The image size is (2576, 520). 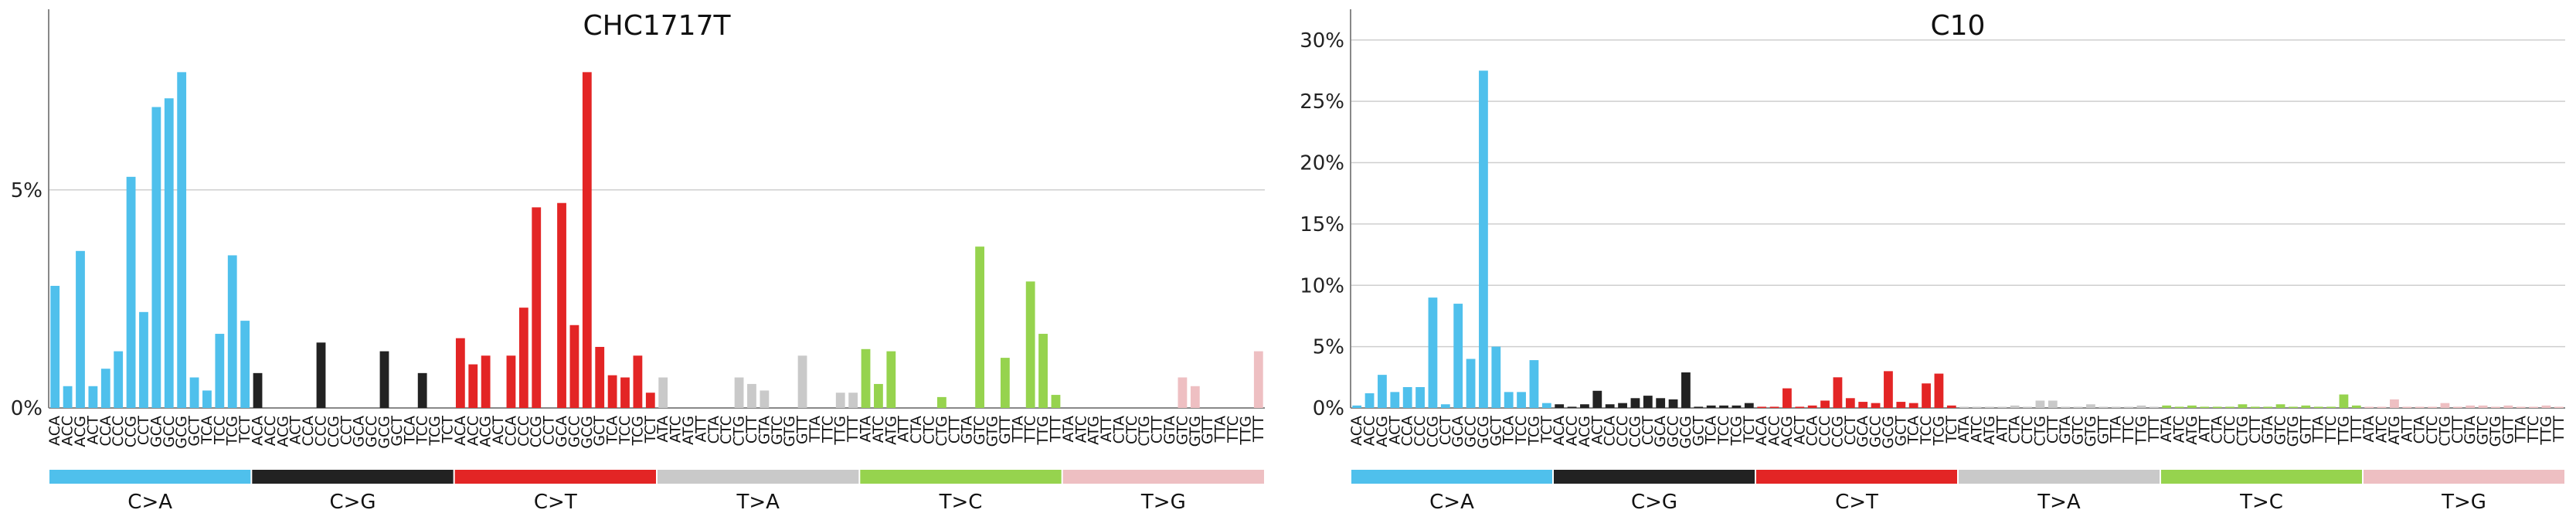 What do you see at coordinates (2015, 430) in the screenshot?
I see `x-tick-label: CTA` at bounding box center [2015, 430].